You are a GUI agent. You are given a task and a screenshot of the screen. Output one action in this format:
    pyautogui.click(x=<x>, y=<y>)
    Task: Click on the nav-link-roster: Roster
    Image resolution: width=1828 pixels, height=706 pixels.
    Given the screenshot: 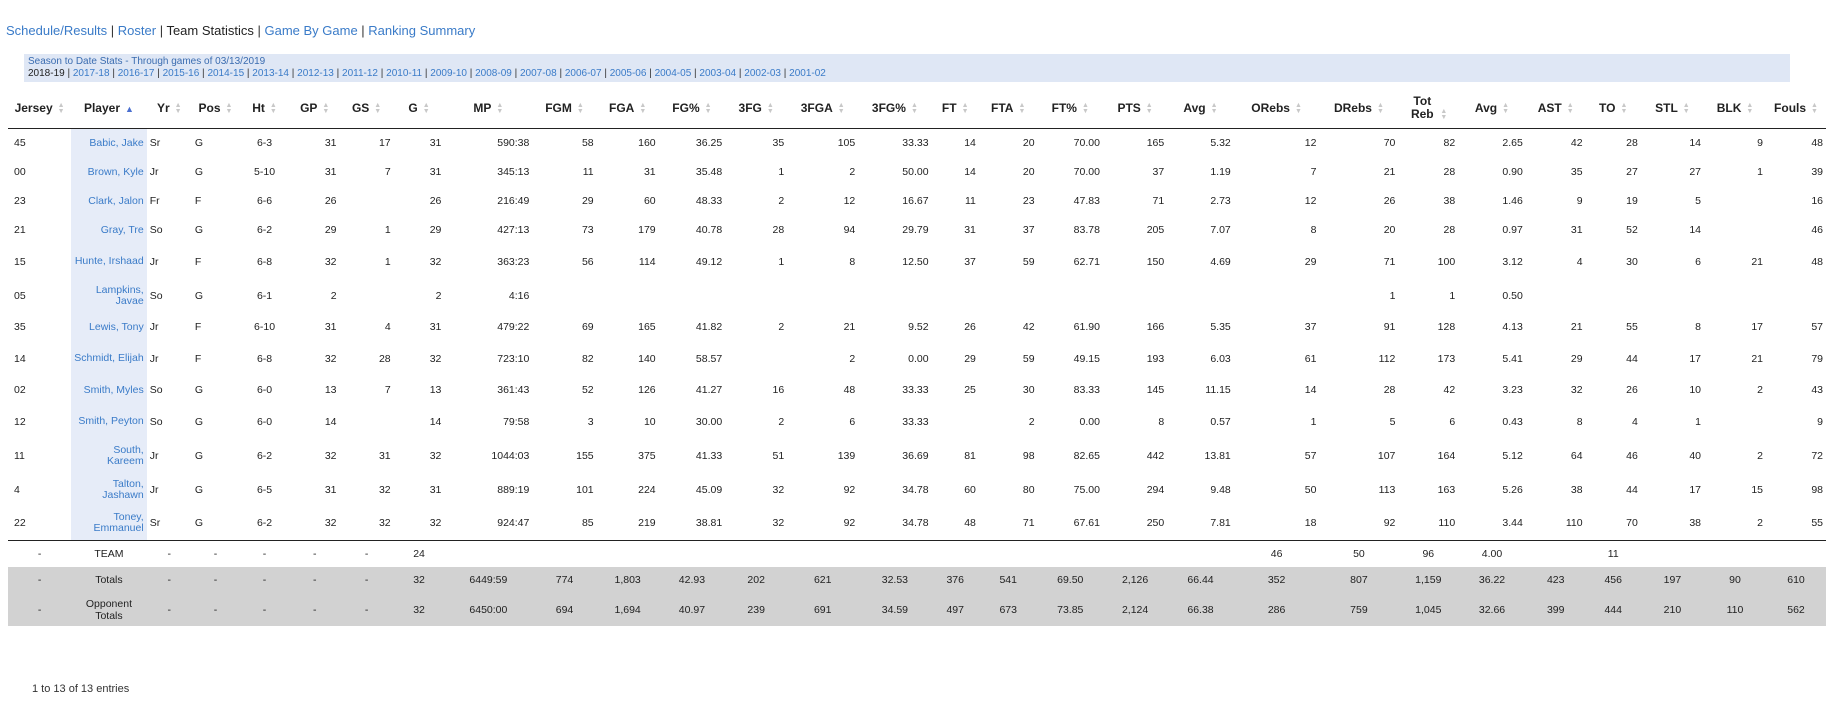 What is the action you would take?
    pyautogui.click(x=137, y=30)
    